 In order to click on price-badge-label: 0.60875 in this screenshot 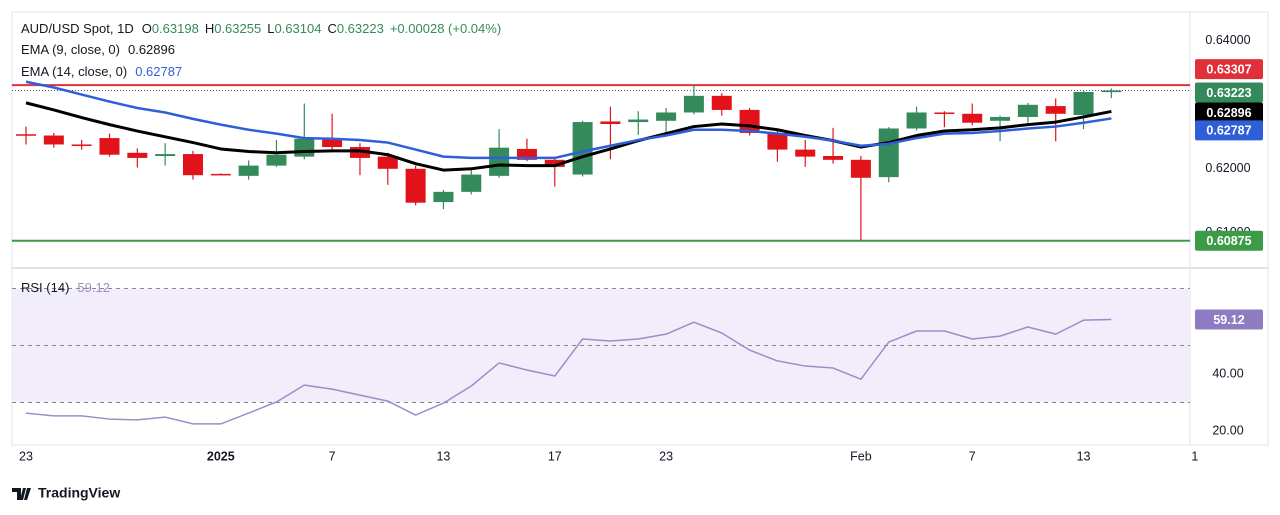, I will do `click(1228, 241)`.